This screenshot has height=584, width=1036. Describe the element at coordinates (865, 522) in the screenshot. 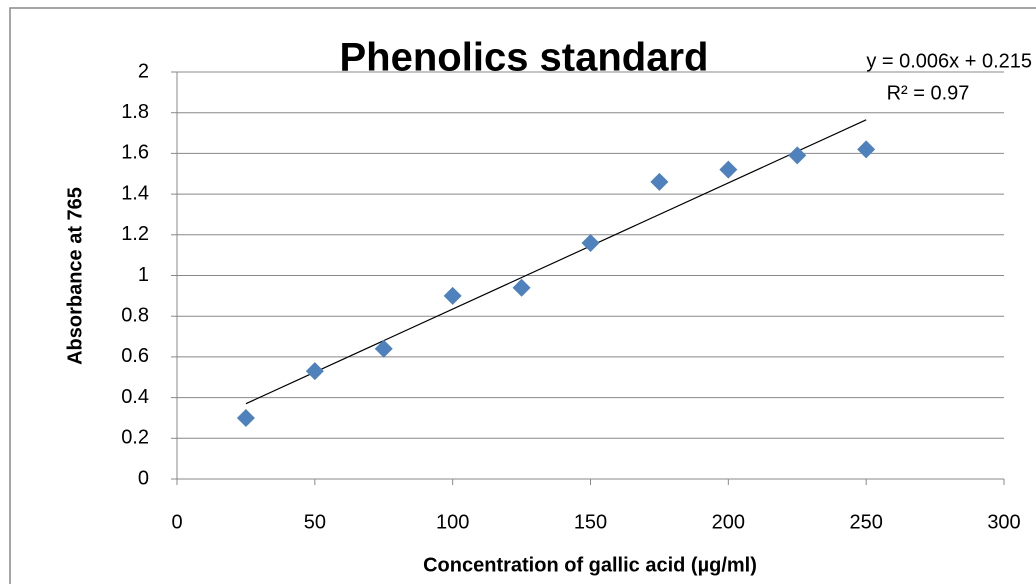

I see `x-tick-label: 250` at that location.